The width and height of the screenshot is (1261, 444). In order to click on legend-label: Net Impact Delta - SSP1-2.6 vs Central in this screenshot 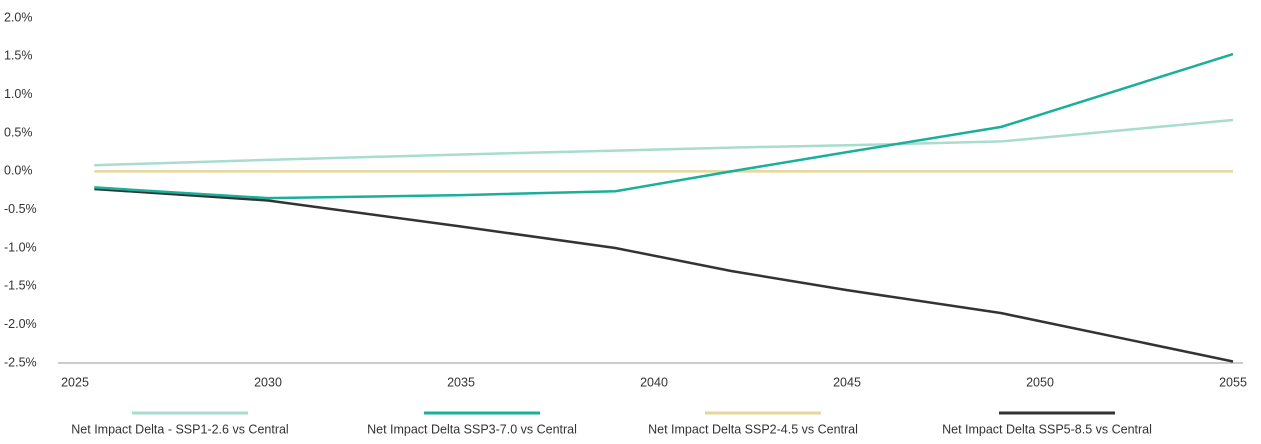, I will do `click(179, 429)`.